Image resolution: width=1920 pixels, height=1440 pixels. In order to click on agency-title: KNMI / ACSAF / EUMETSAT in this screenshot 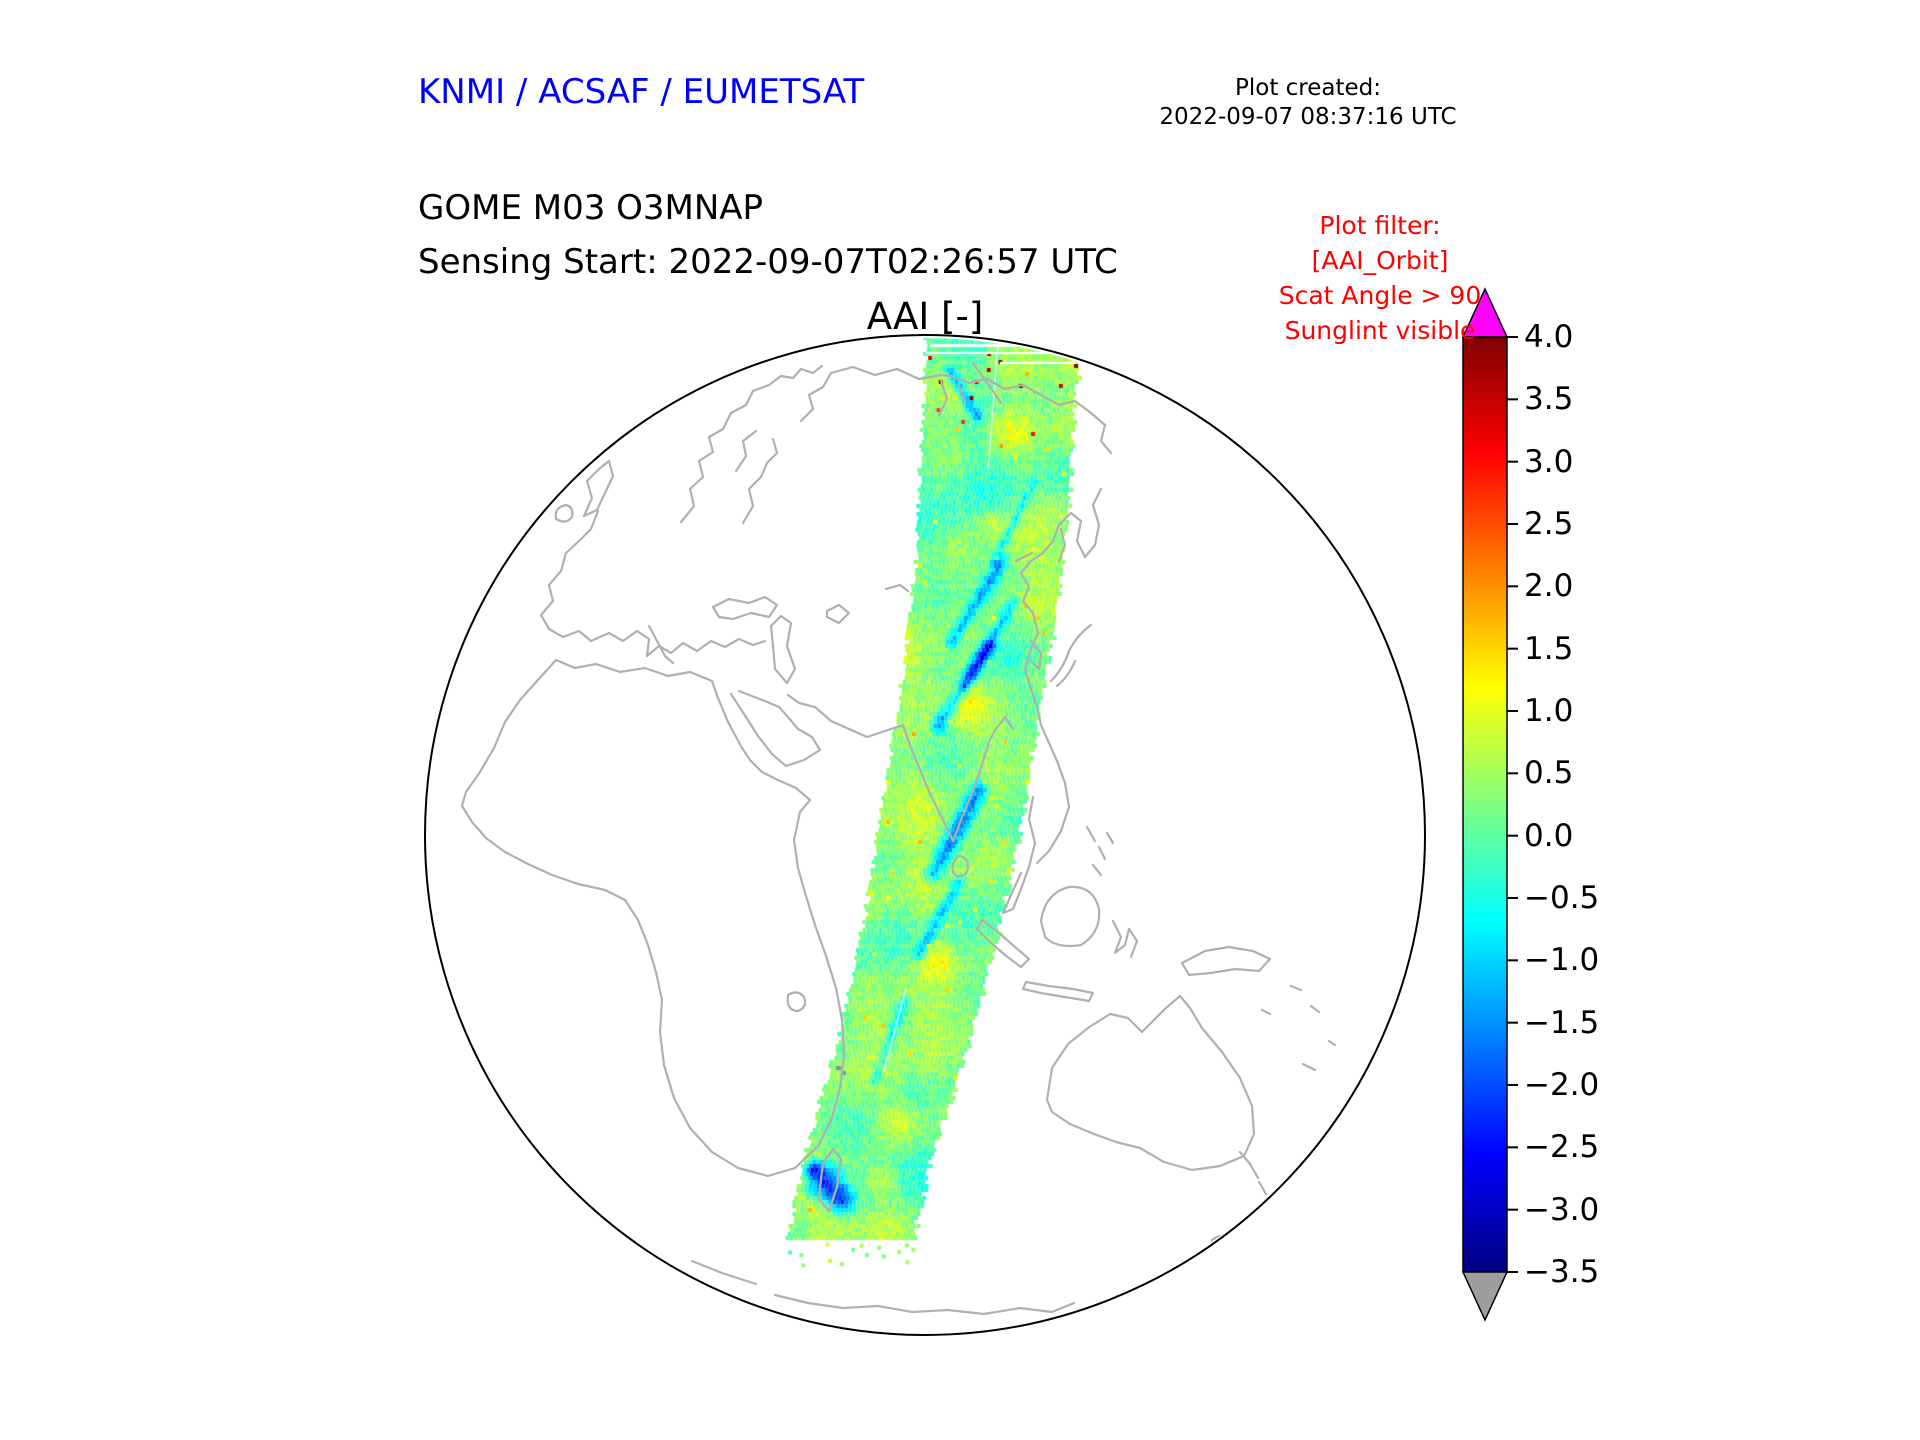, I will do `click(641, 92)`.